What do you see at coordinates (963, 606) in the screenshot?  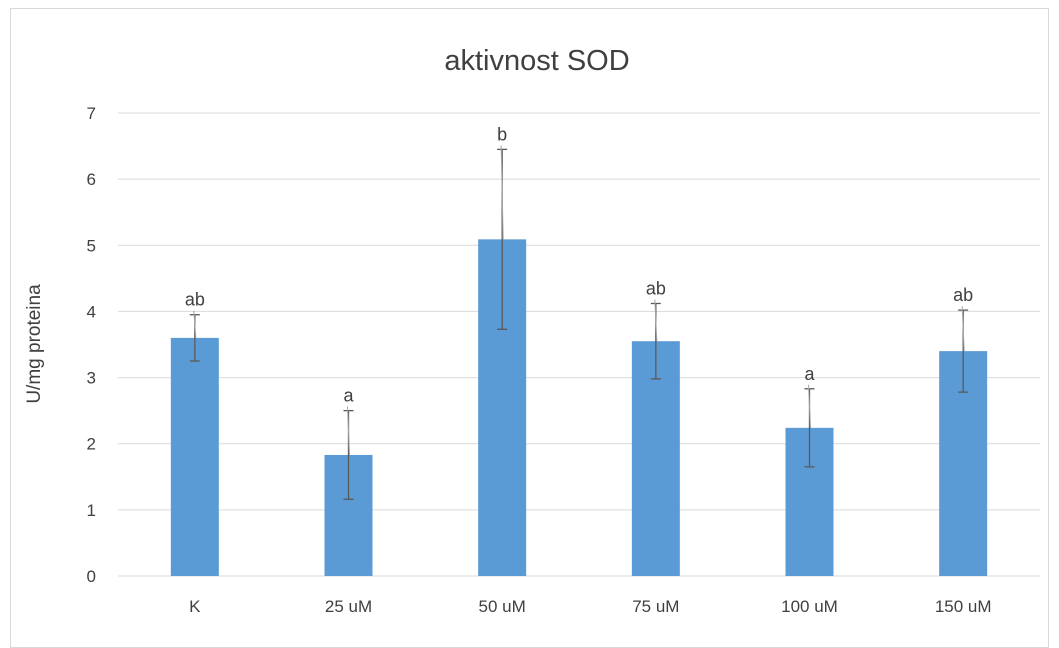 I see `x-tick-label: 150 uM` at bounding box center [963, 606].